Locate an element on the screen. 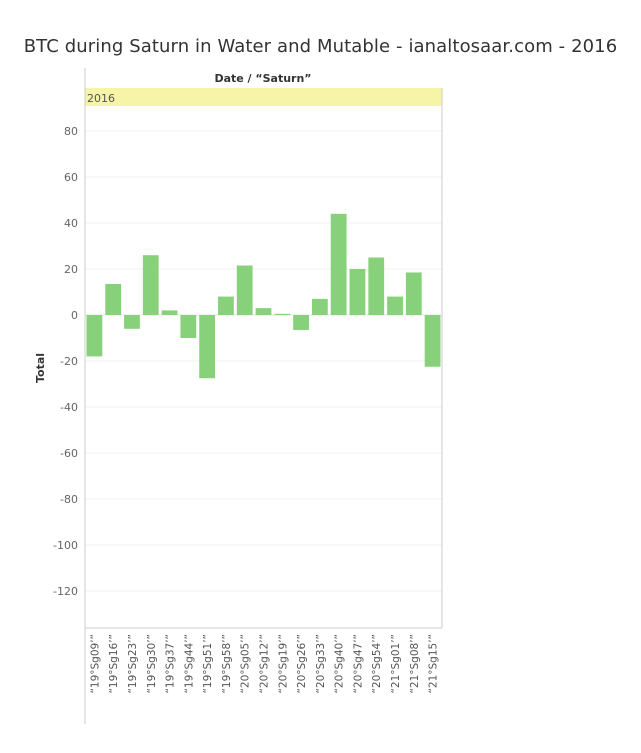  x-tick-label: “19°Sg23’” is located at coordinates (133, 664).